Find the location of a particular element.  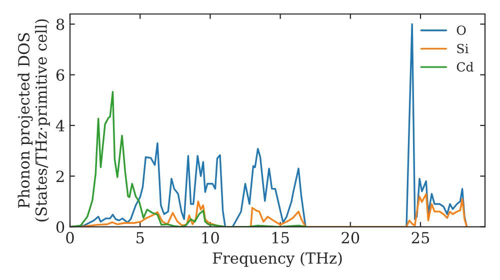

y-tick-label: 2 is located at coordinates (60, 176).